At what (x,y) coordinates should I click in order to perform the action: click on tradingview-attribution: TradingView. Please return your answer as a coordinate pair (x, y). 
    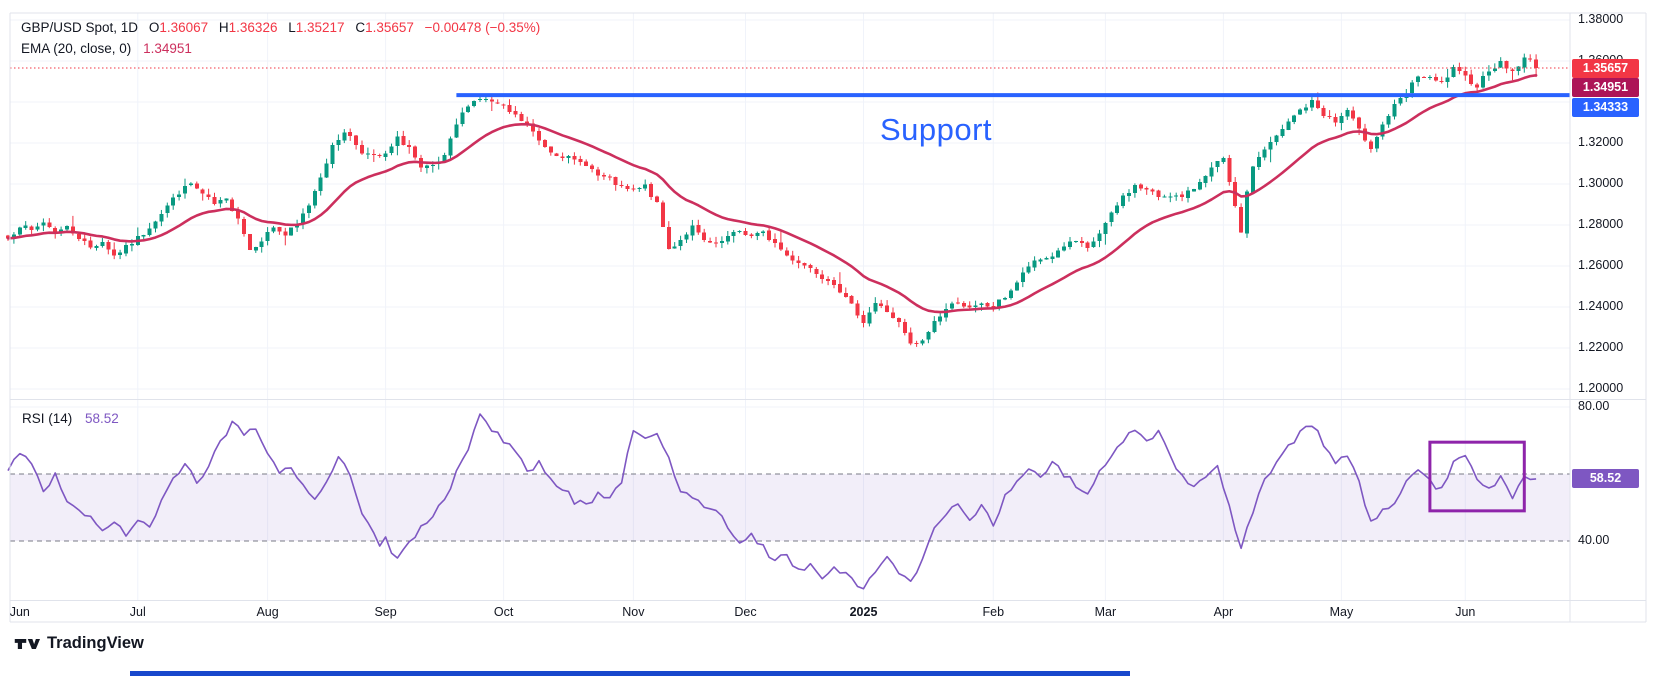
    Looking at the image, I should click on (79, 643).